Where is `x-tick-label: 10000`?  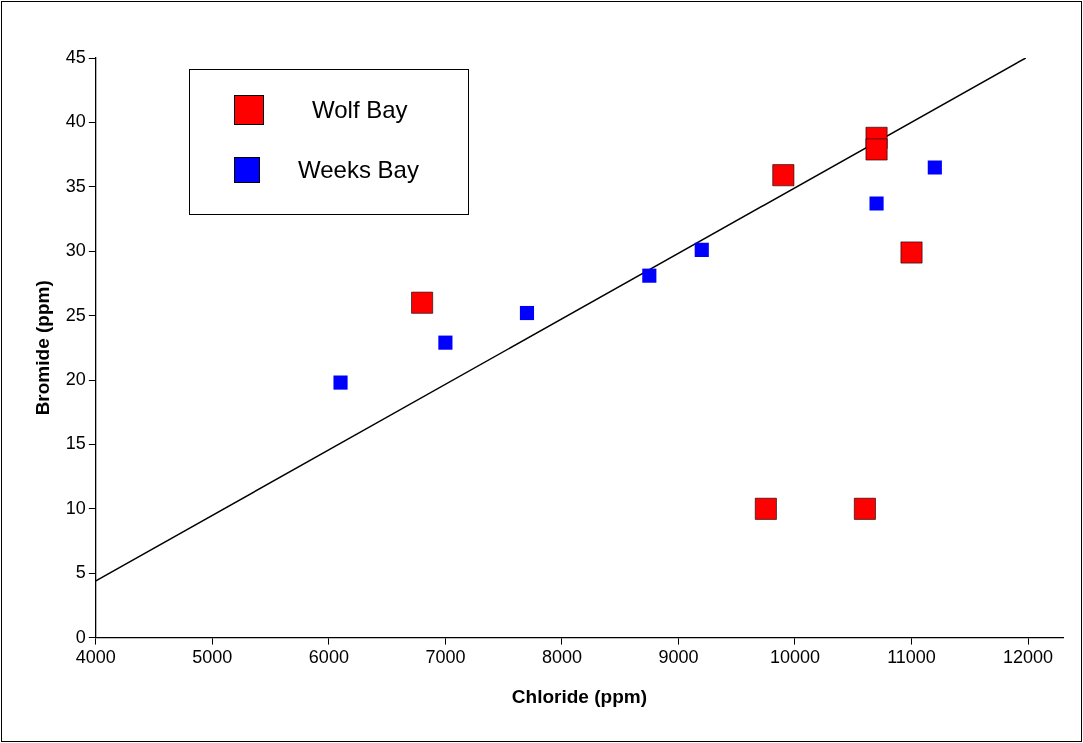 x-tick-label: 10000 is located at coordinates (795, 657).